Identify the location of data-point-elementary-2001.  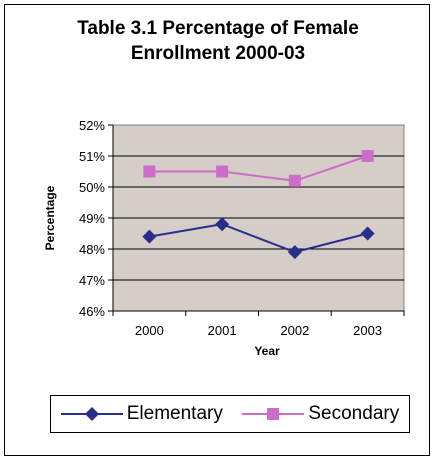
(222, 224).